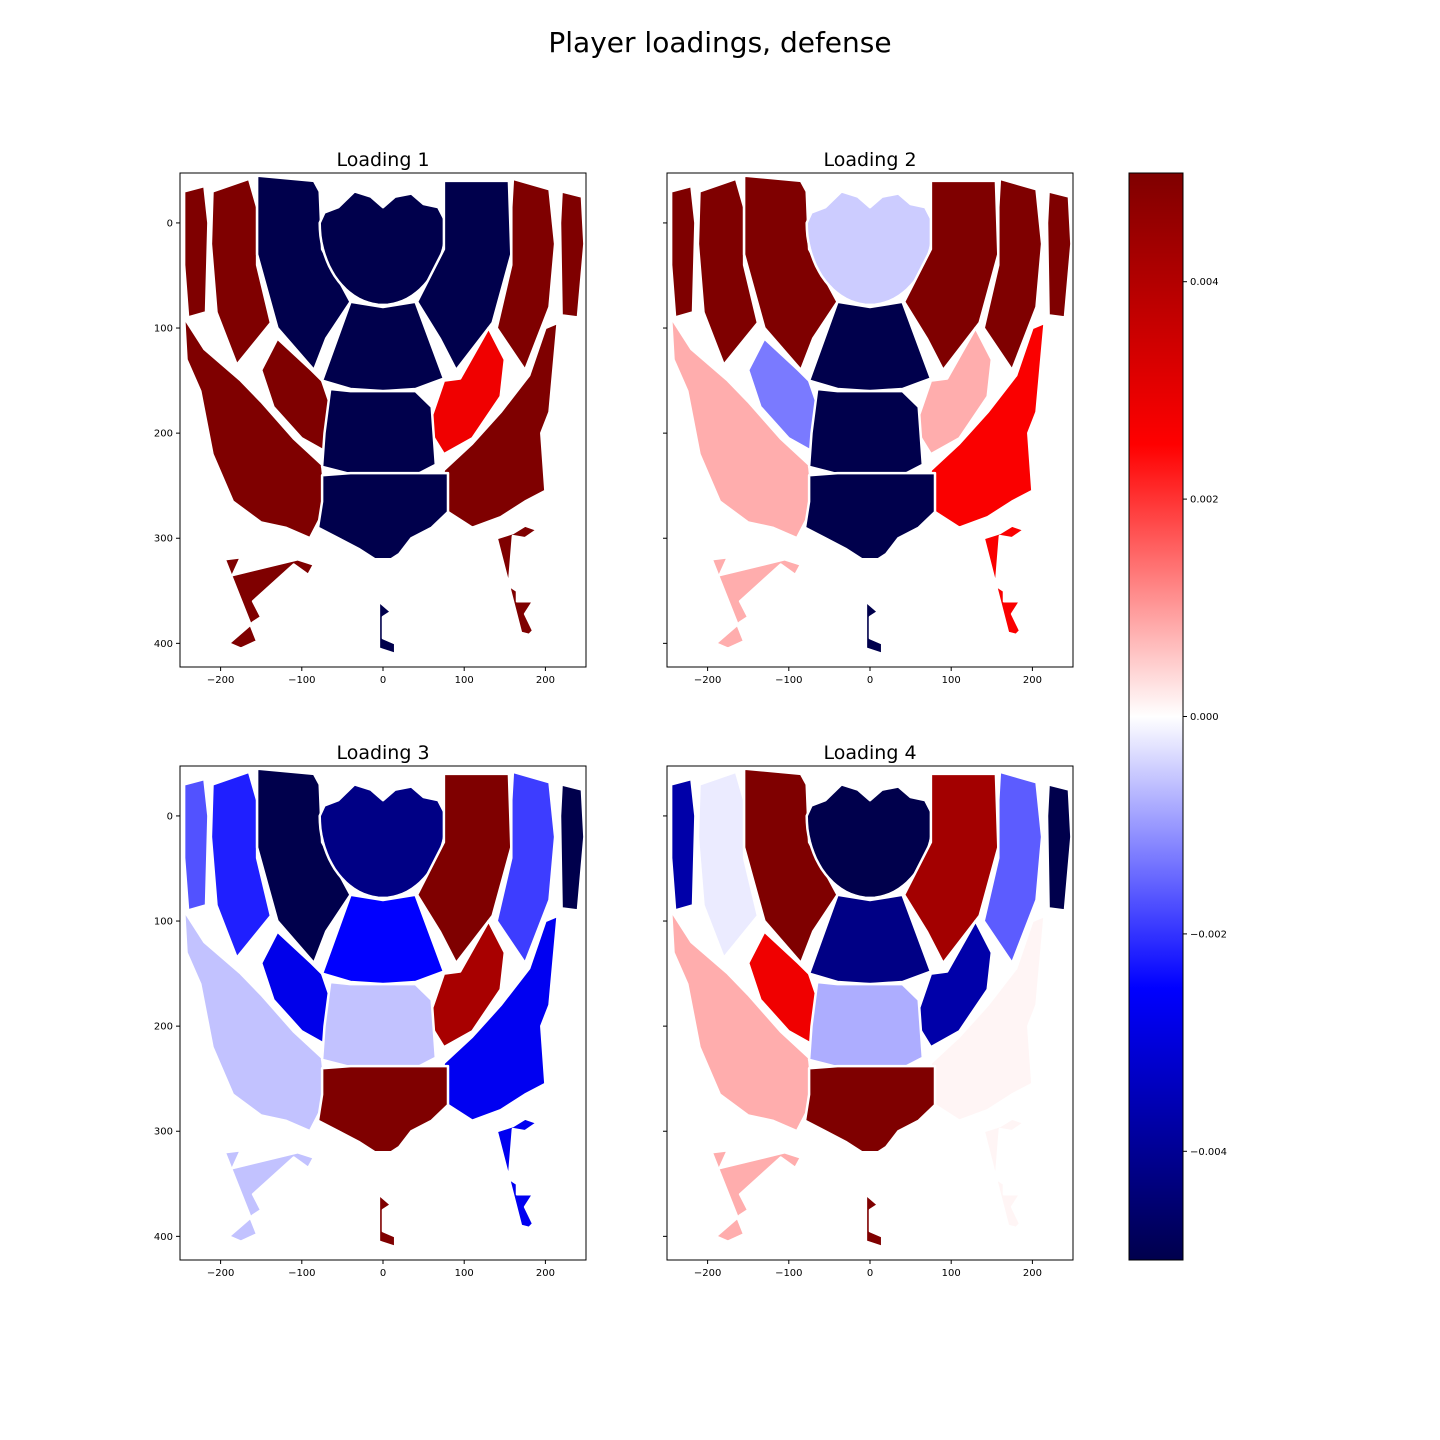  I want to click on panel-title: Loading 2, so click(869, 160).